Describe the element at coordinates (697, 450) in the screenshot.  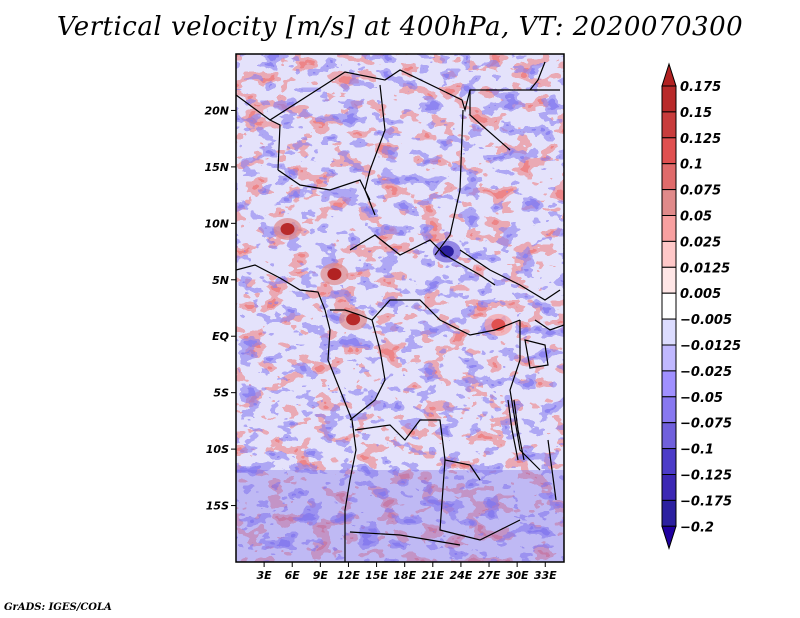
I see `colorbar-label: −0.1` at that location.